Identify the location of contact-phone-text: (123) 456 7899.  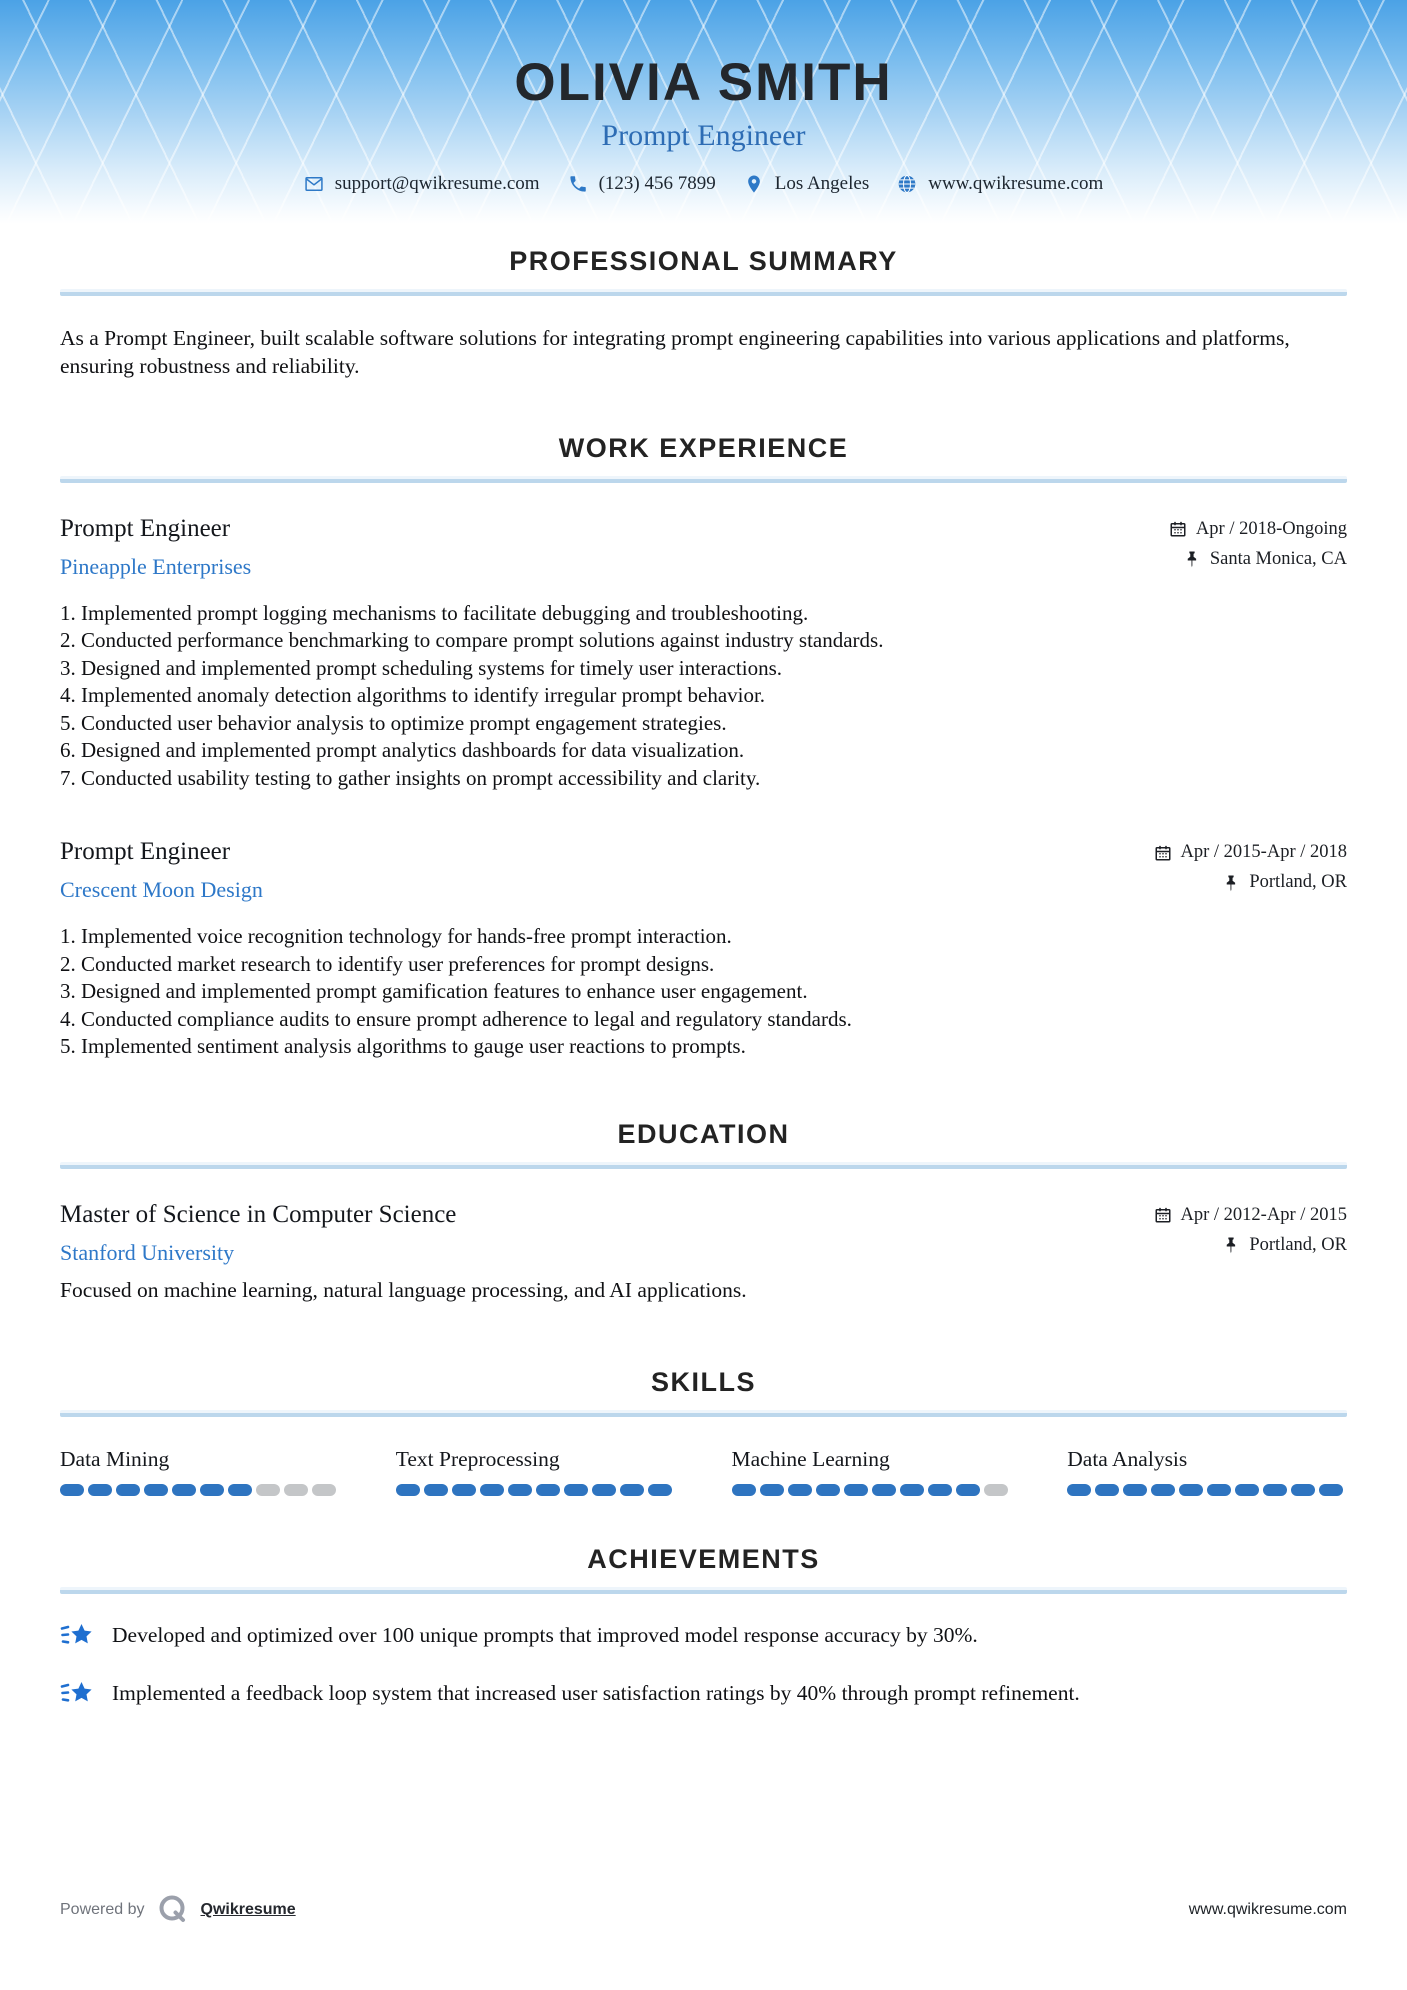
(657, 183).